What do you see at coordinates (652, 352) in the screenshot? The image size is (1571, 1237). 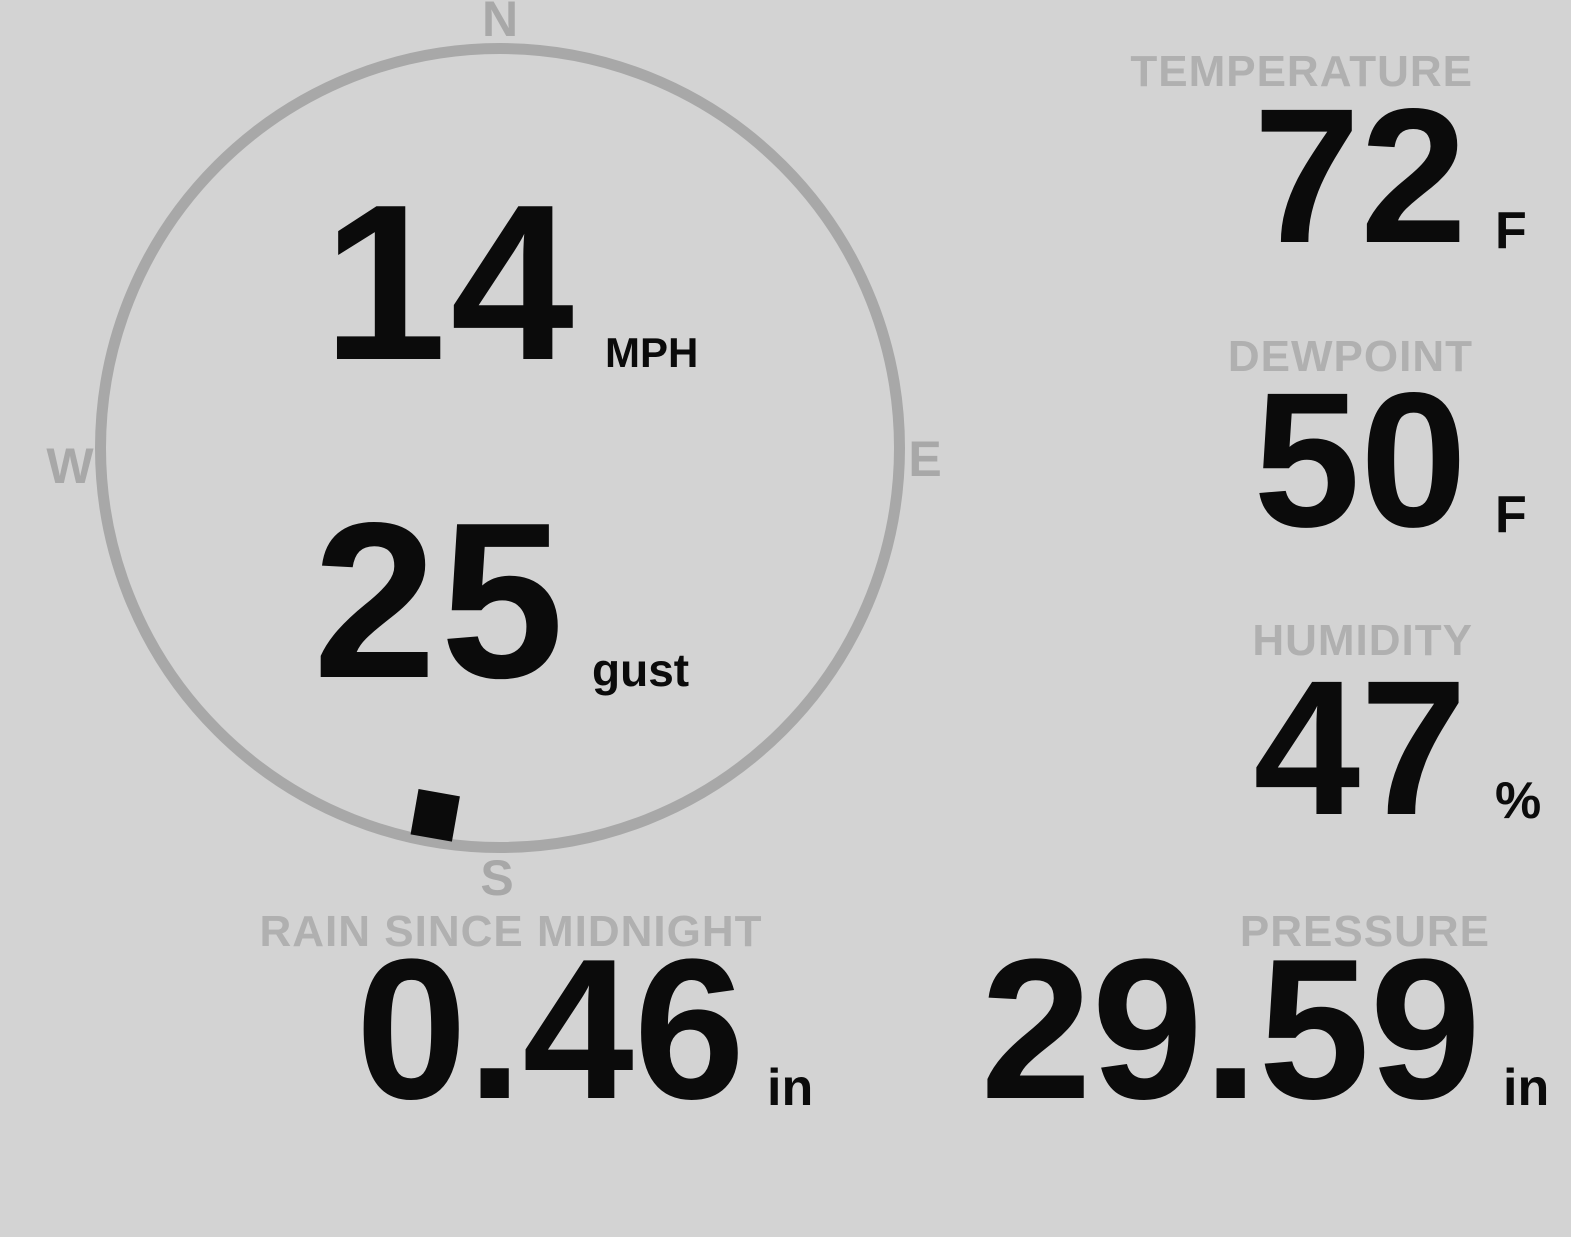 I see `wind-speed-unit: MPH` at bounding box center [652, 352].